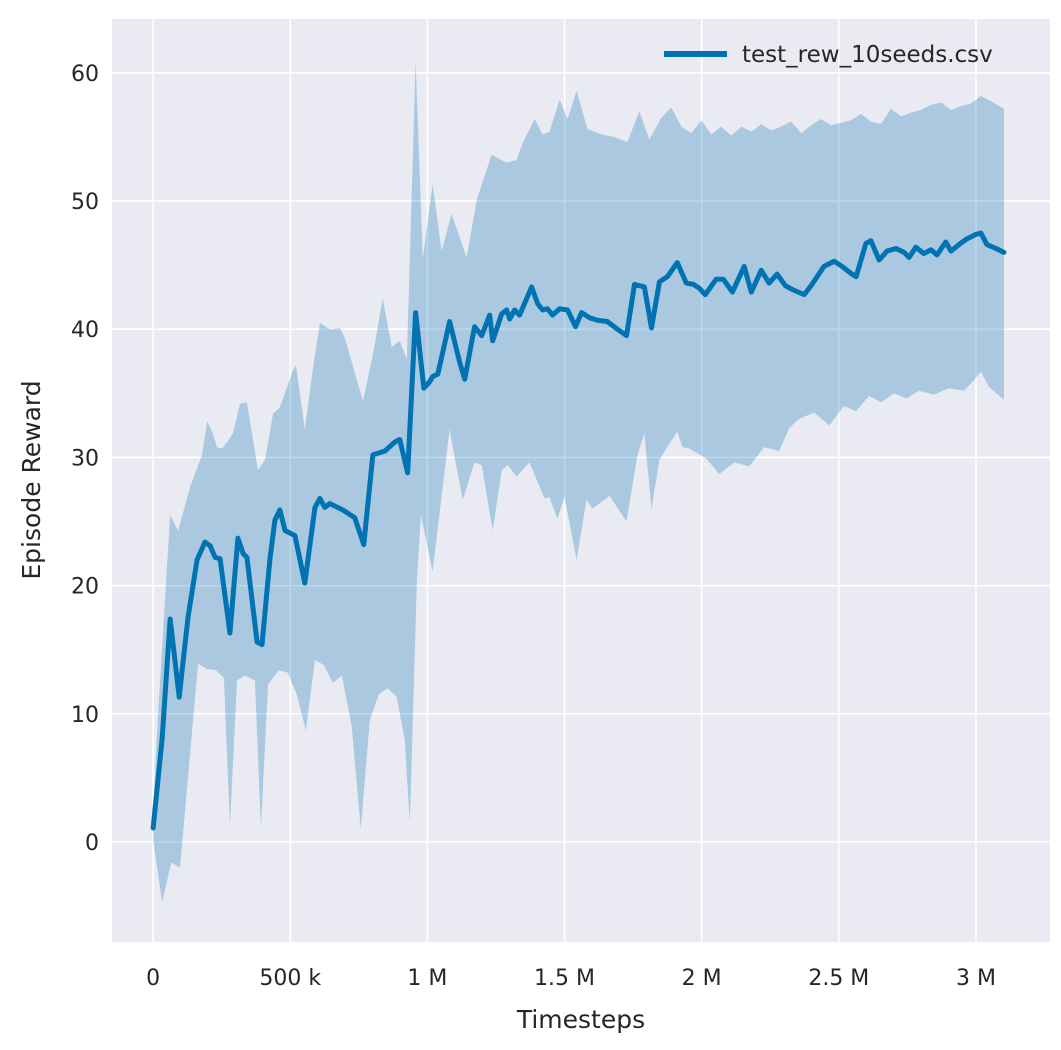 The height and width of the screenshot is (1050, 1061). I want to click on y-tick-label: 30, so click(85, 458).